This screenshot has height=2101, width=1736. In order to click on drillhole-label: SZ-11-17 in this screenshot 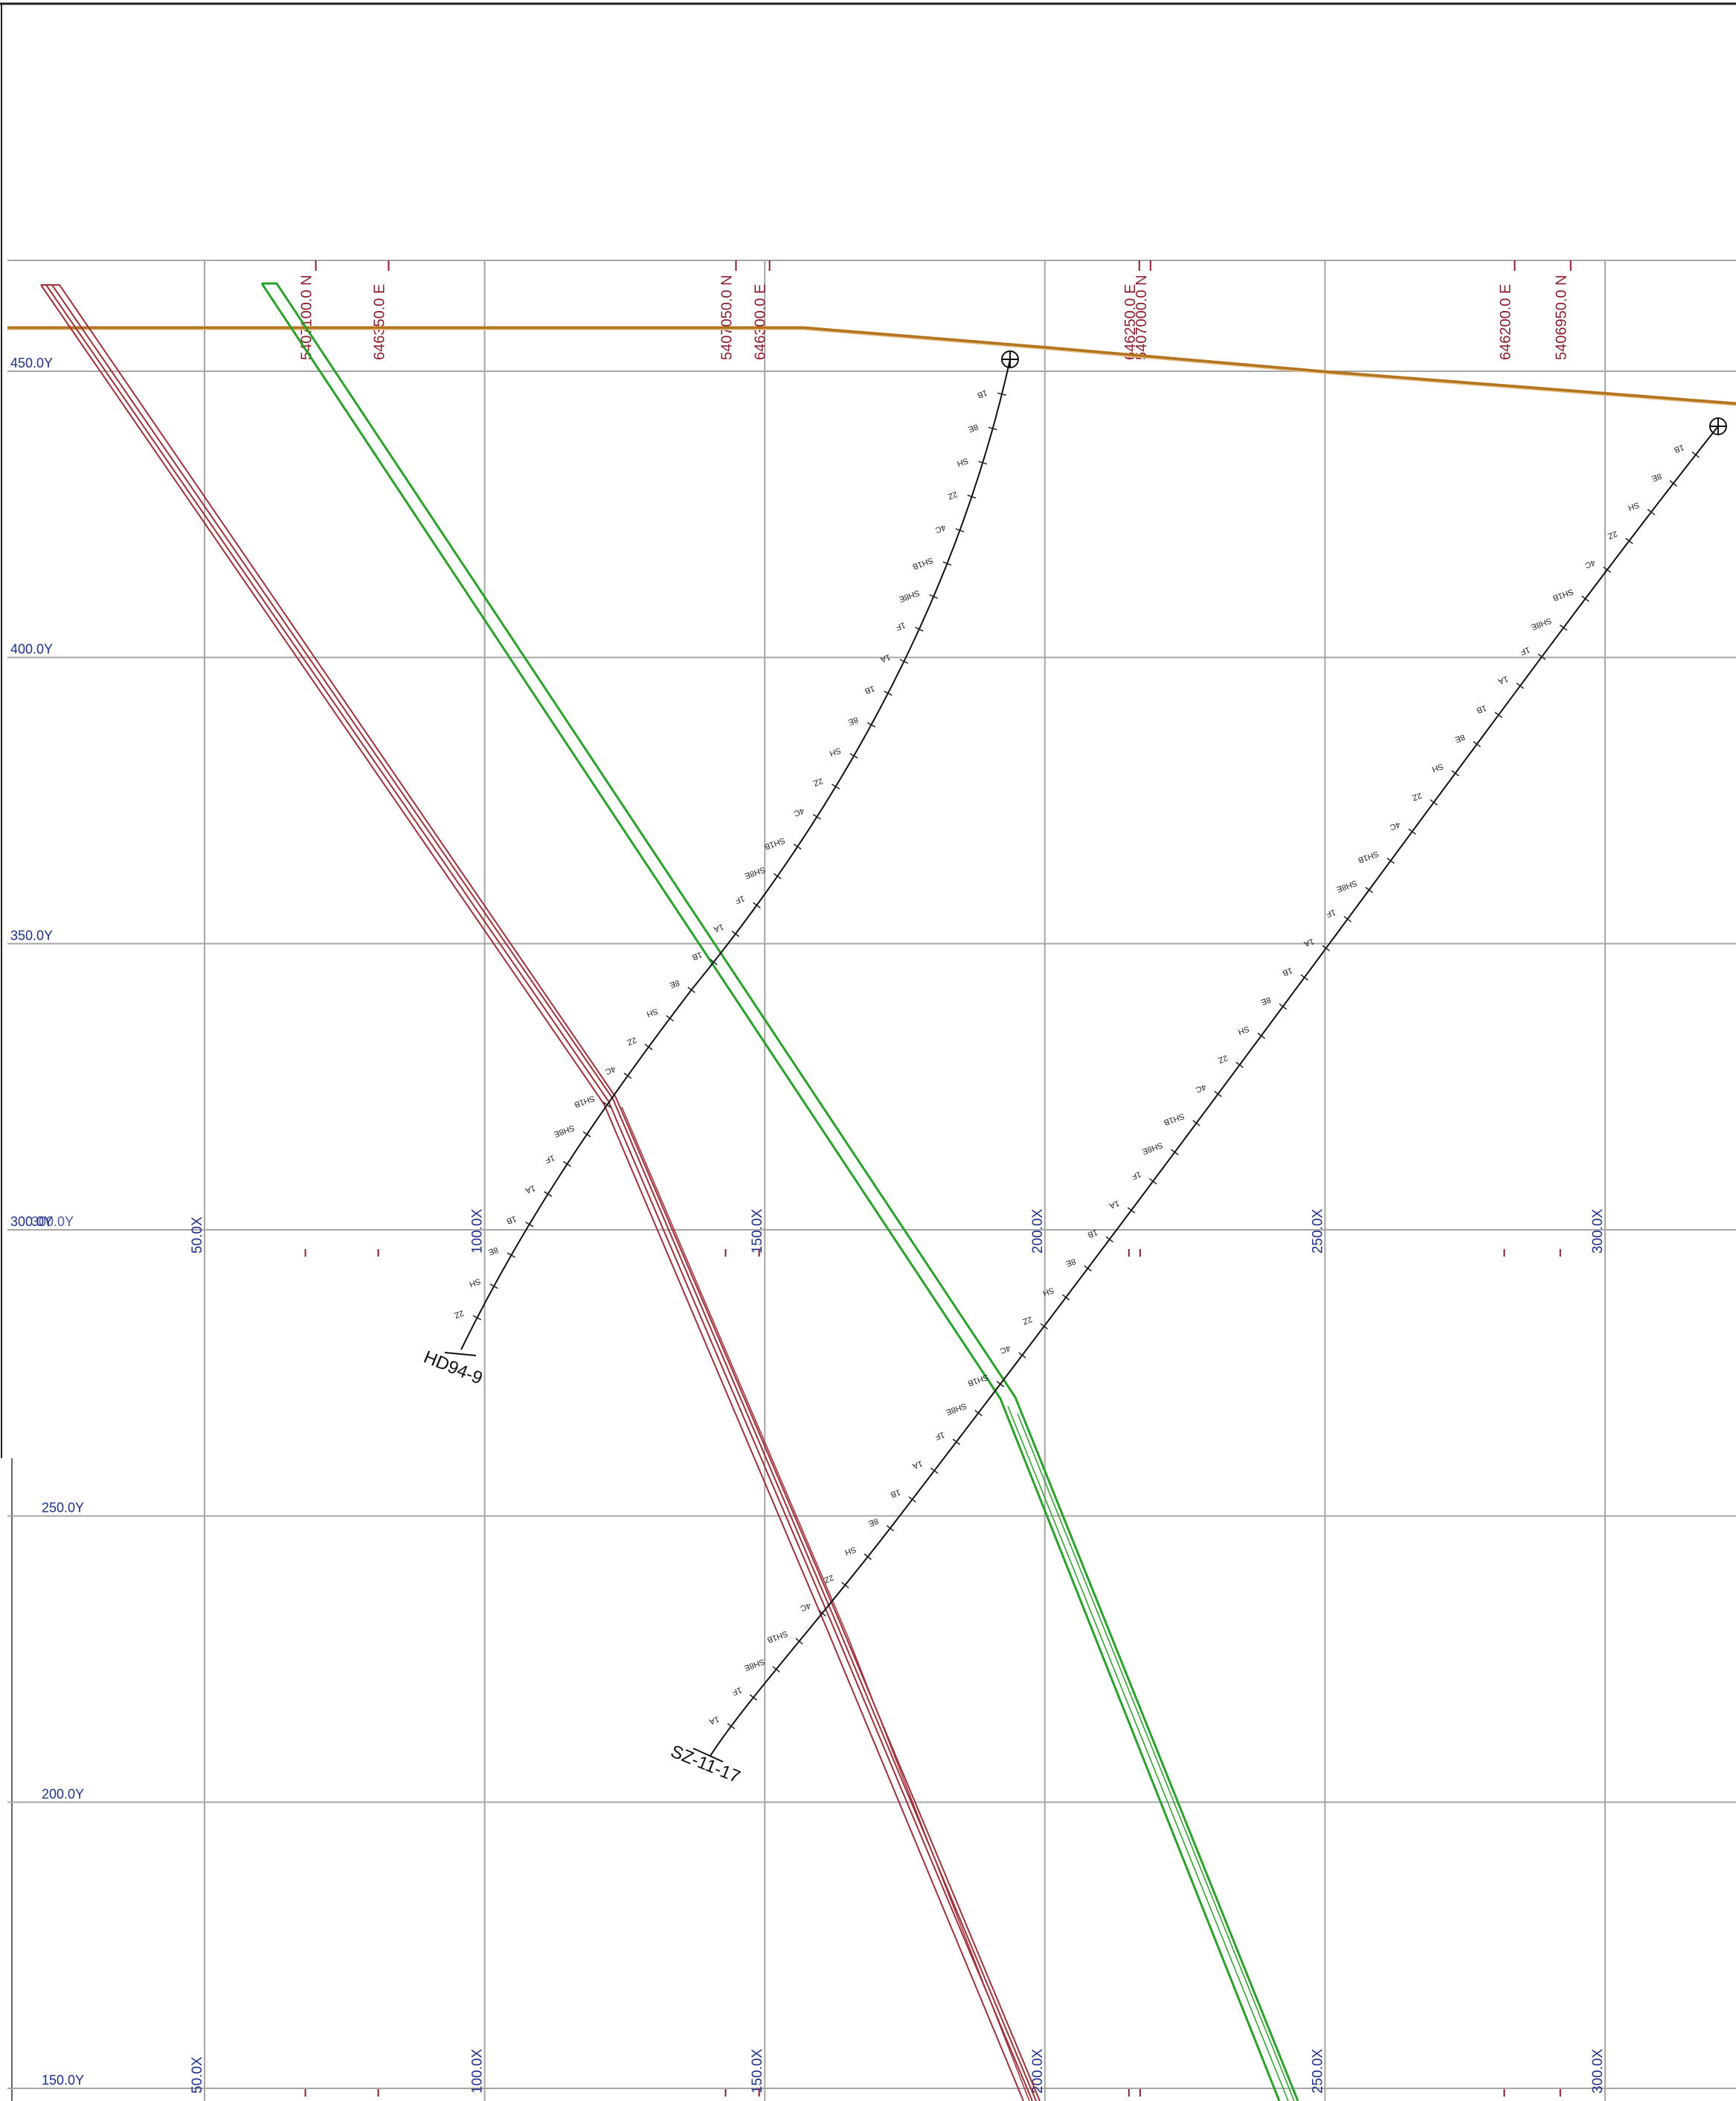, I will do `click(705, 1765)`.